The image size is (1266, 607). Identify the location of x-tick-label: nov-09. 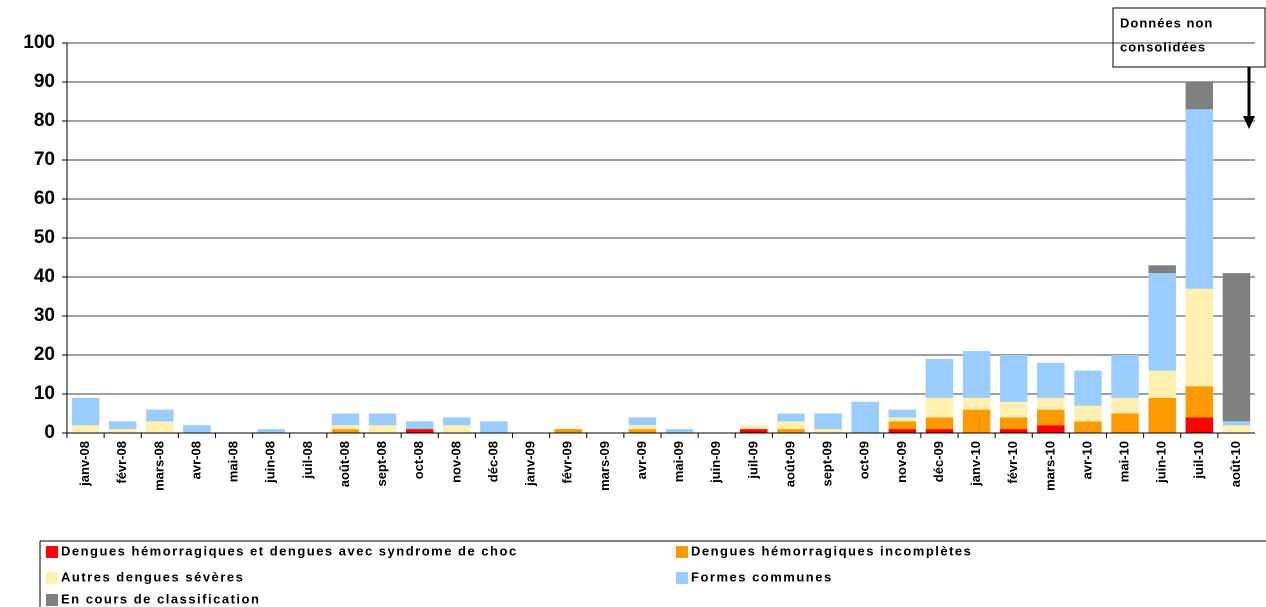
(901, 462).